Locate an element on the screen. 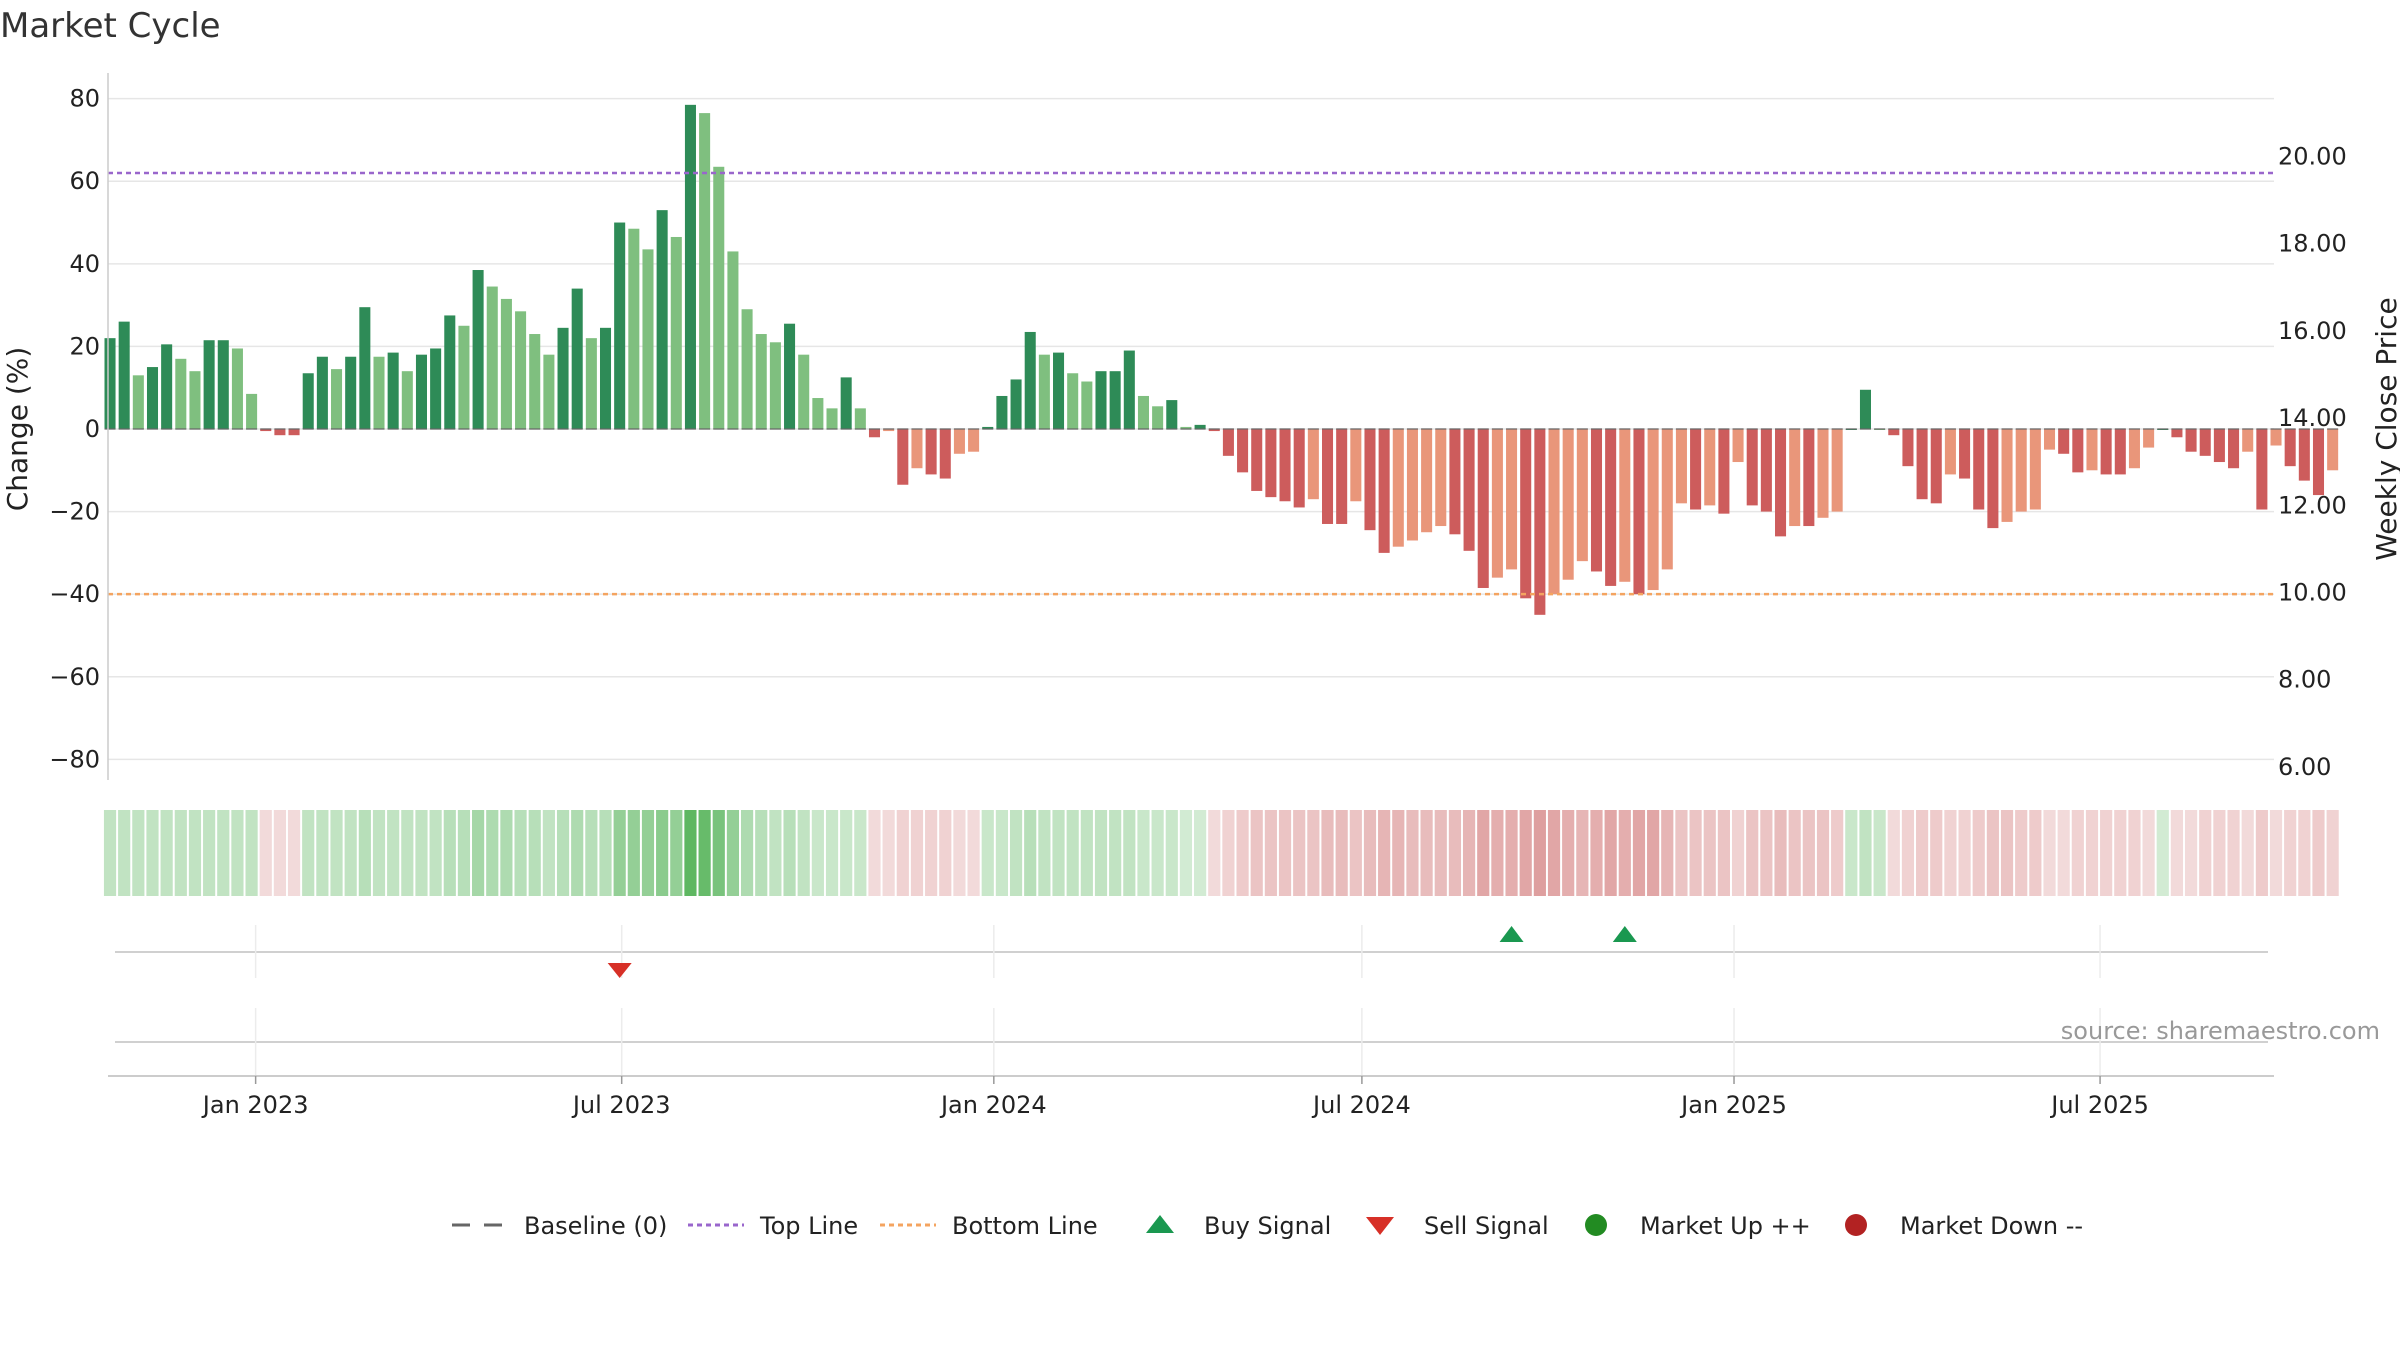 Image resolution: width=2400 pixels, height=1350 pixels. y-tick-label: 60 is located at coordinates (84, 181).